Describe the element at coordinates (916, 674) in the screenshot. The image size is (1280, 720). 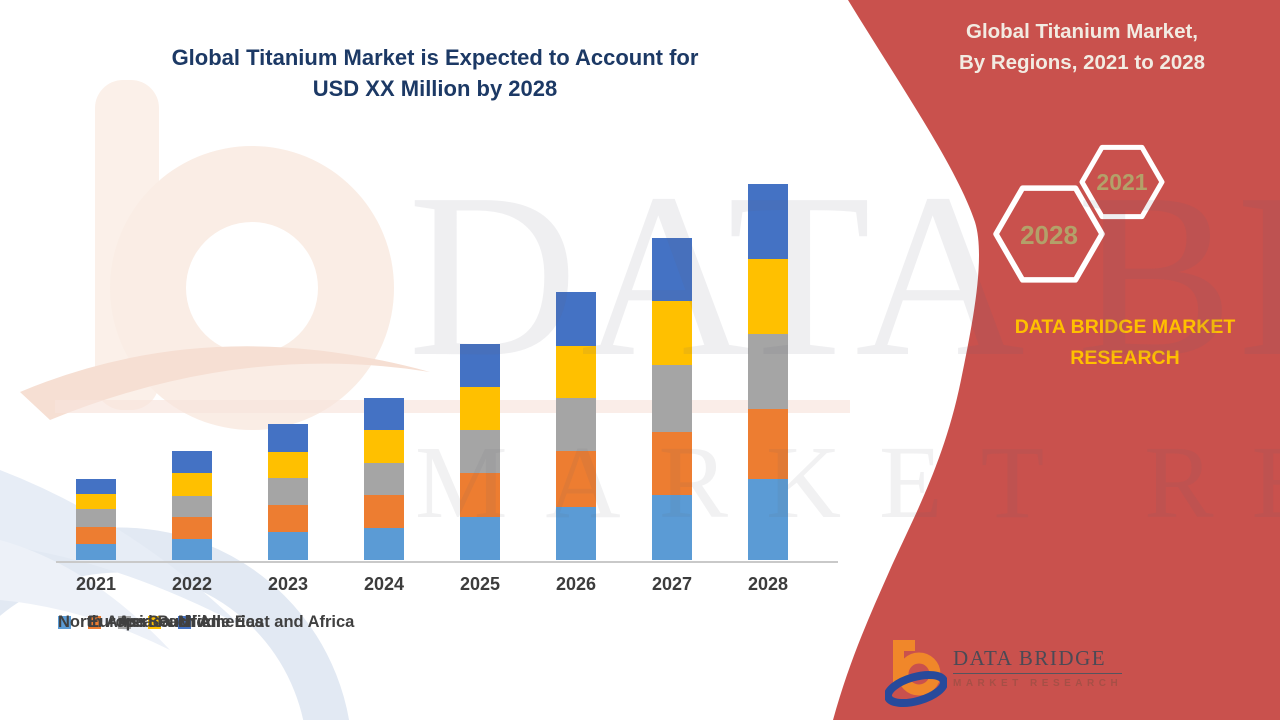
I see `data-bridge-logo-icon` at that location.